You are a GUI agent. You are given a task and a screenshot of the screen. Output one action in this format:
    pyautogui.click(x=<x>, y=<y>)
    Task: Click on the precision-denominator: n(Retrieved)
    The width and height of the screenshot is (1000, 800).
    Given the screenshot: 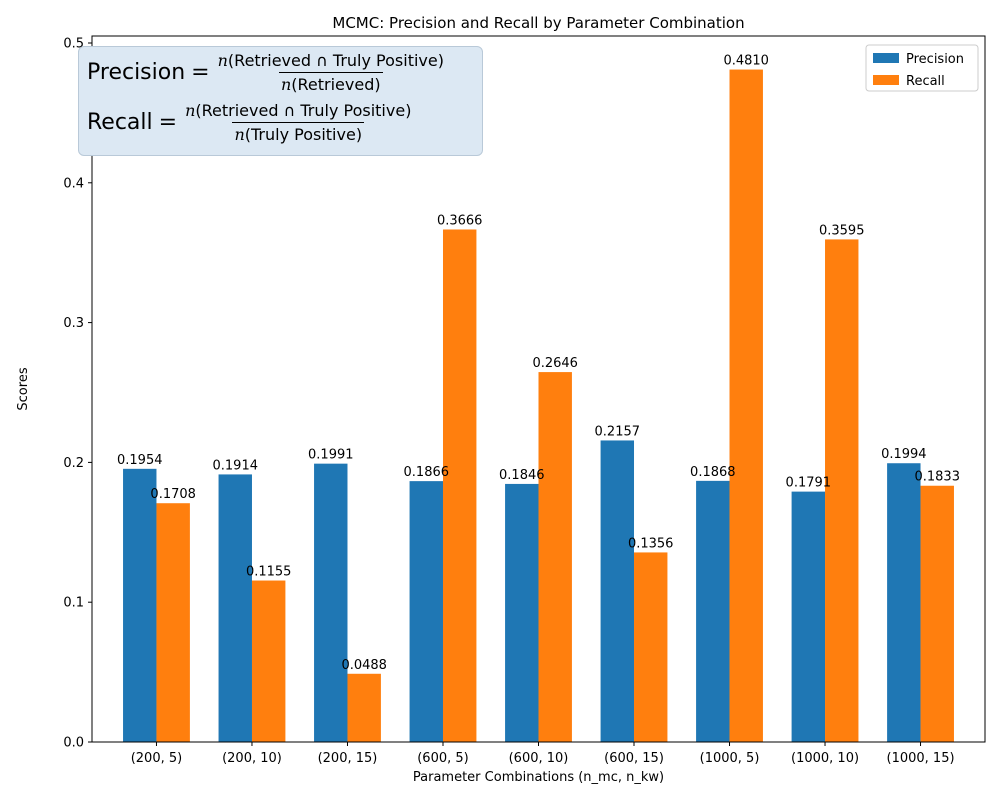 What is the action you would take?
    pyautogui.click(x=330, y=83)
    